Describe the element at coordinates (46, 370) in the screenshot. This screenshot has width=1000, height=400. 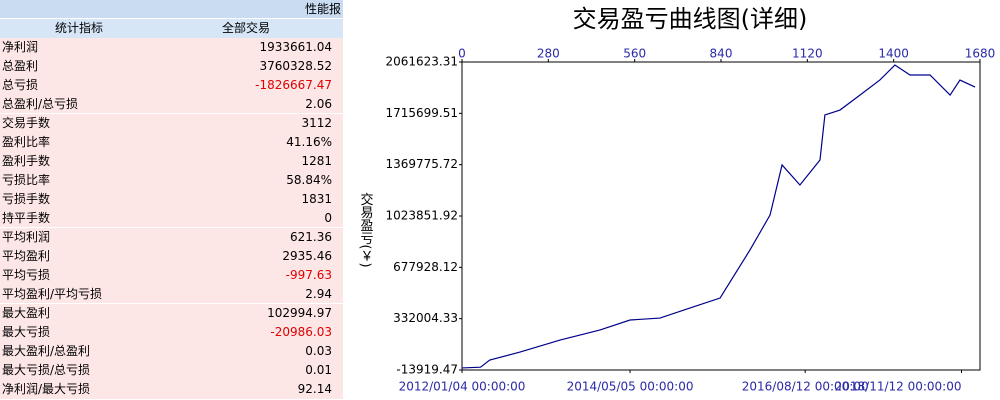
I see `metric-name: 最大亏损/总亏损` at that location.